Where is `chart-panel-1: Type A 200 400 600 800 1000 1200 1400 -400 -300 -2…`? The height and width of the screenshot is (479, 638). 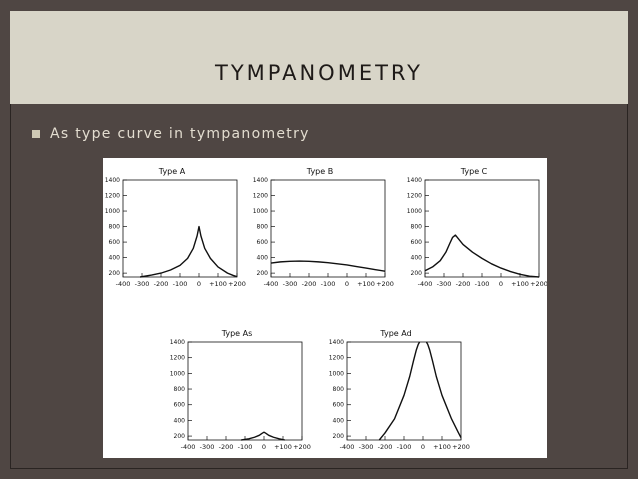 chart-panel-1: Type A 200 400 600 800 1000 1200 1400 -400 -300 -2… is located at coordinates (175, 227).